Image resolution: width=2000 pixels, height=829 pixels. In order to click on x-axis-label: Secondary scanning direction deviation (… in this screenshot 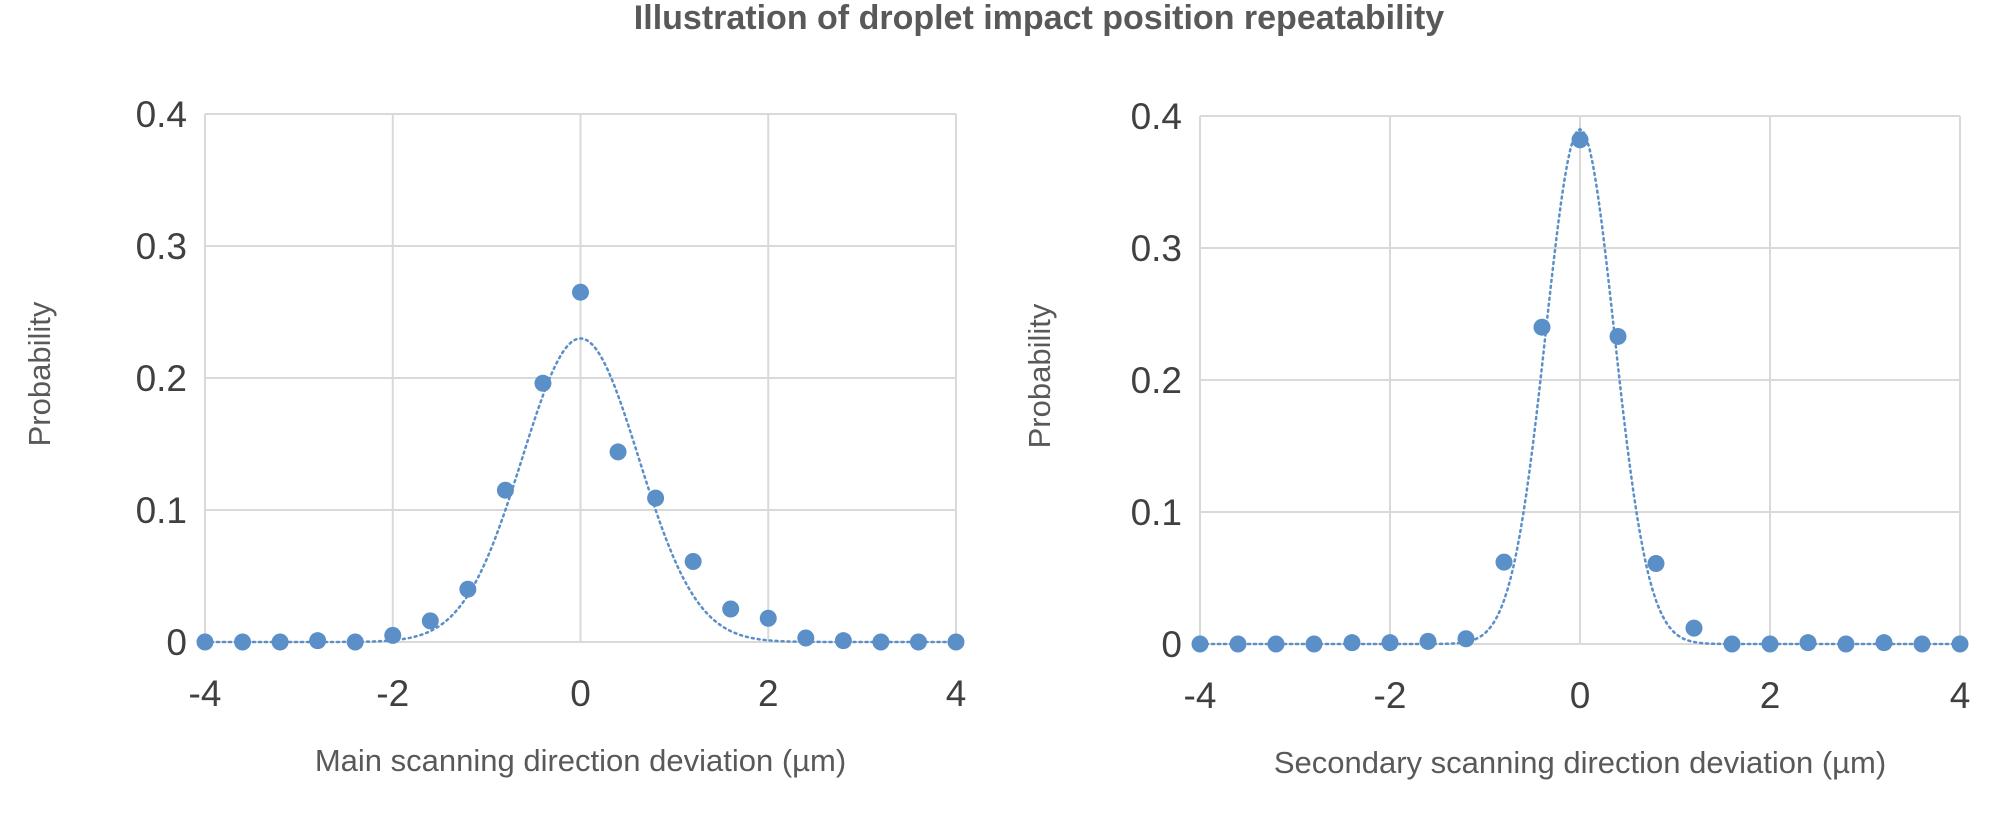, I will do `click(1580, 762)`.